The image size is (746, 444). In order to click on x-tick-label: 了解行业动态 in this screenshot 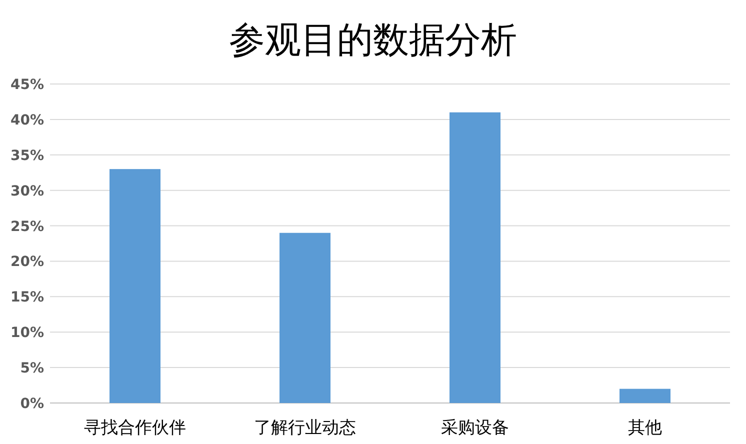, I will do `click(305, 428)`.